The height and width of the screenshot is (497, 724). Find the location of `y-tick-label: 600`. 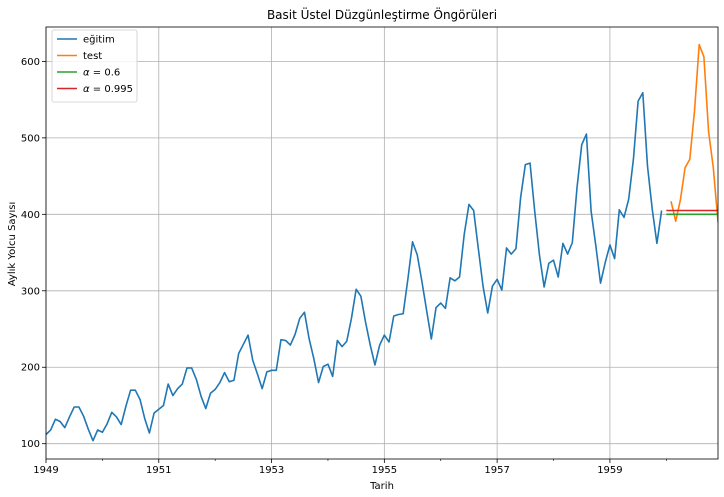

y-tick-label: 600 is located at coordinates (30, 62).